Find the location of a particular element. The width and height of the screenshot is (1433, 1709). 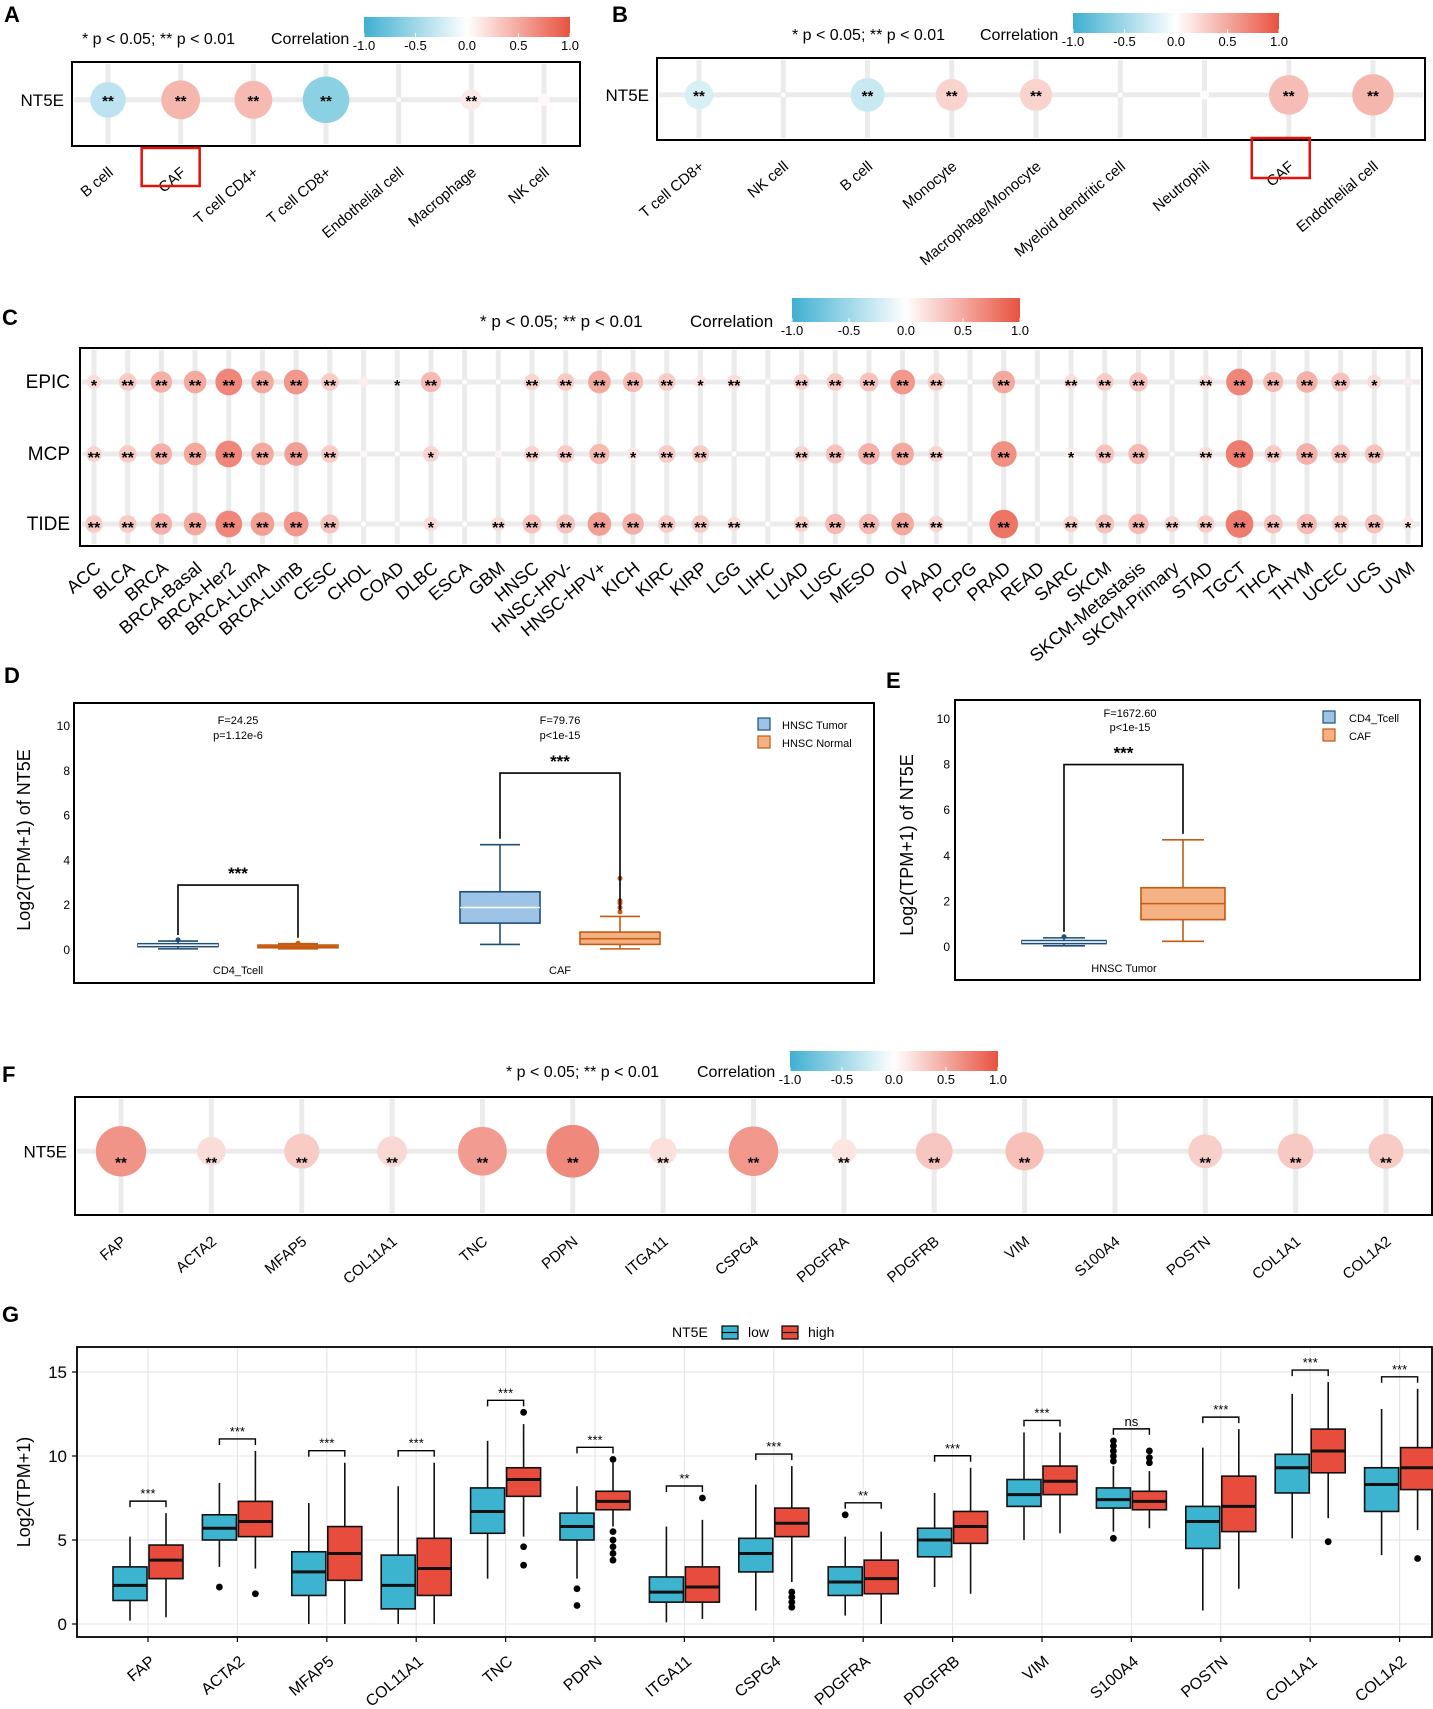

bubble-Macrophage is located at coordinates (471, 100).